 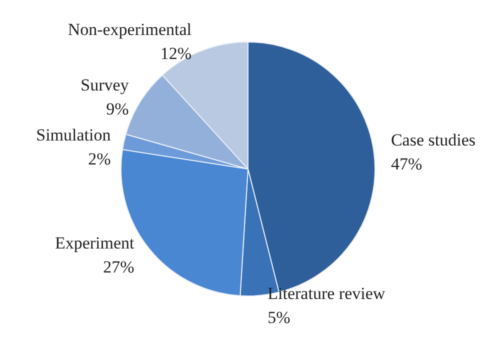 I want to click on slice-label: Simulation, so click(x=74, y=134).